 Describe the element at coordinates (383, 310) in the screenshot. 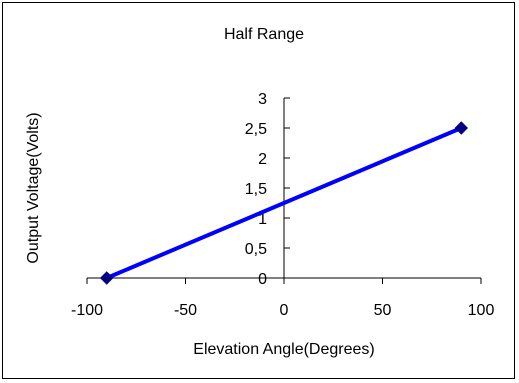

I see `x-tick-label: 50` at that location.